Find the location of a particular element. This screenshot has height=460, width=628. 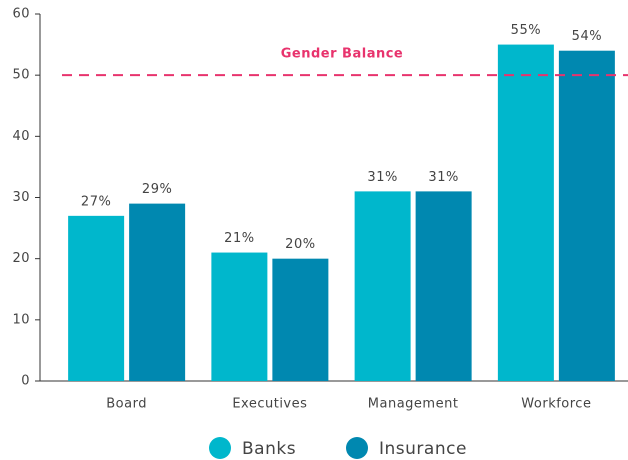

y-tick-label: 30 is located at coordinates (21, 197).